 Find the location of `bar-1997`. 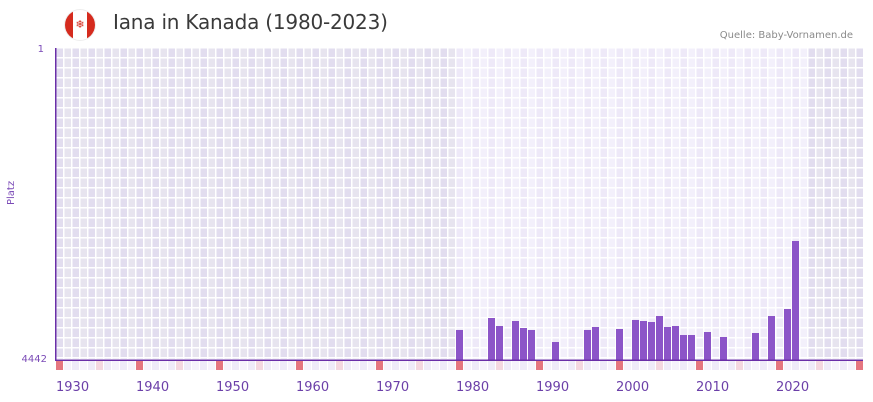

bar-1997 is located at coordinates (595, 343).